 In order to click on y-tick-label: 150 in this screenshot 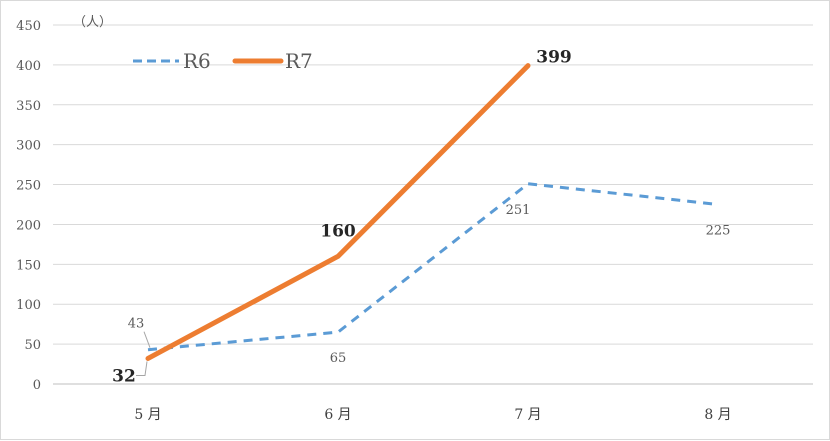, I will do `click(28, 265)`.